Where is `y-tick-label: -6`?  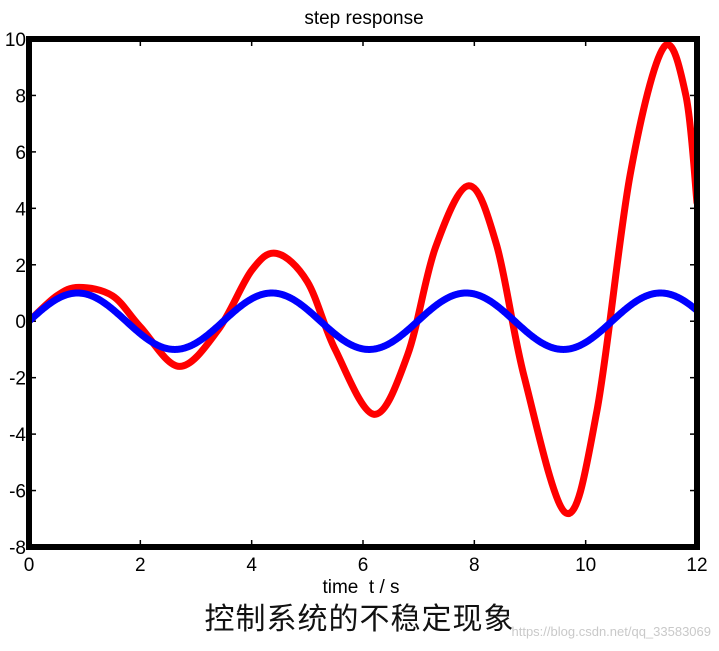
y-tick-label: -6 is located at coordinates (17, 492).